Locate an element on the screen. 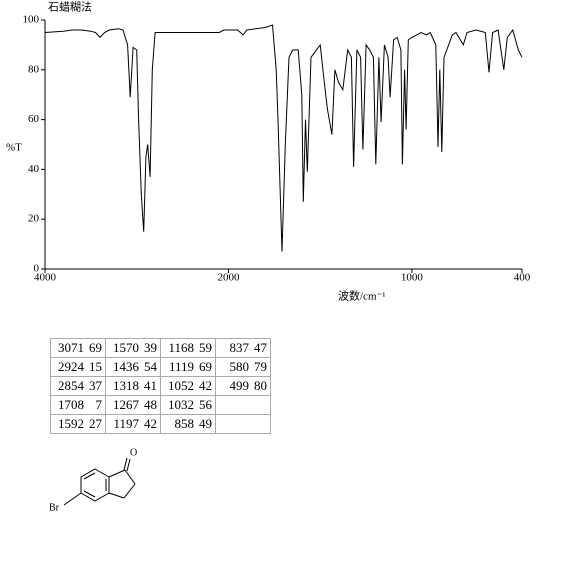 The image size is (570, 570). y-tick-label: 100 is located at coordinates (31, 20).